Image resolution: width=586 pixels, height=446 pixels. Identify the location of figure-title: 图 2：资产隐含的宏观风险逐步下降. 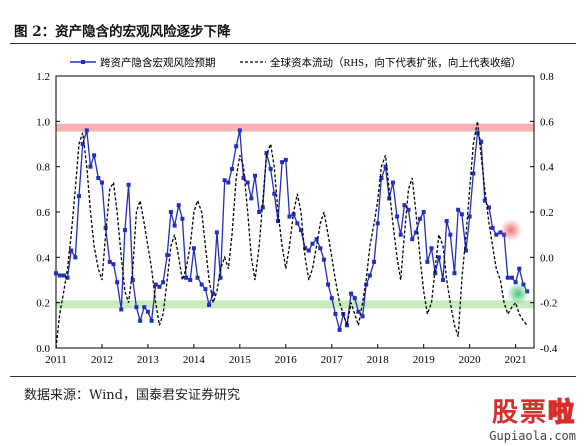
(122, 32).